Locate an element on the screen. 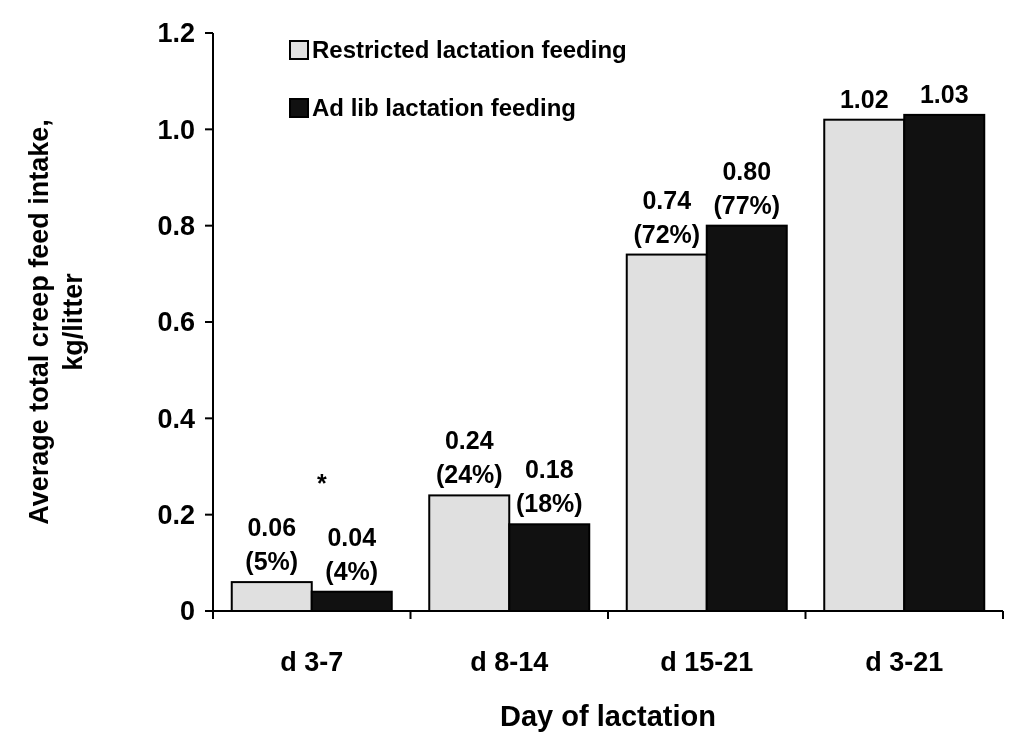 This screenshot has height=738, width=1021. x-tick-label: d 3-21 is located at coordinates (904, 662).